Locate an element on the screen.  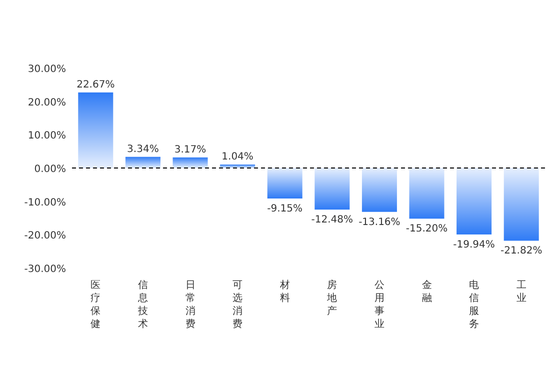
data-label: -9.15% is located at coordinates (285, 209).